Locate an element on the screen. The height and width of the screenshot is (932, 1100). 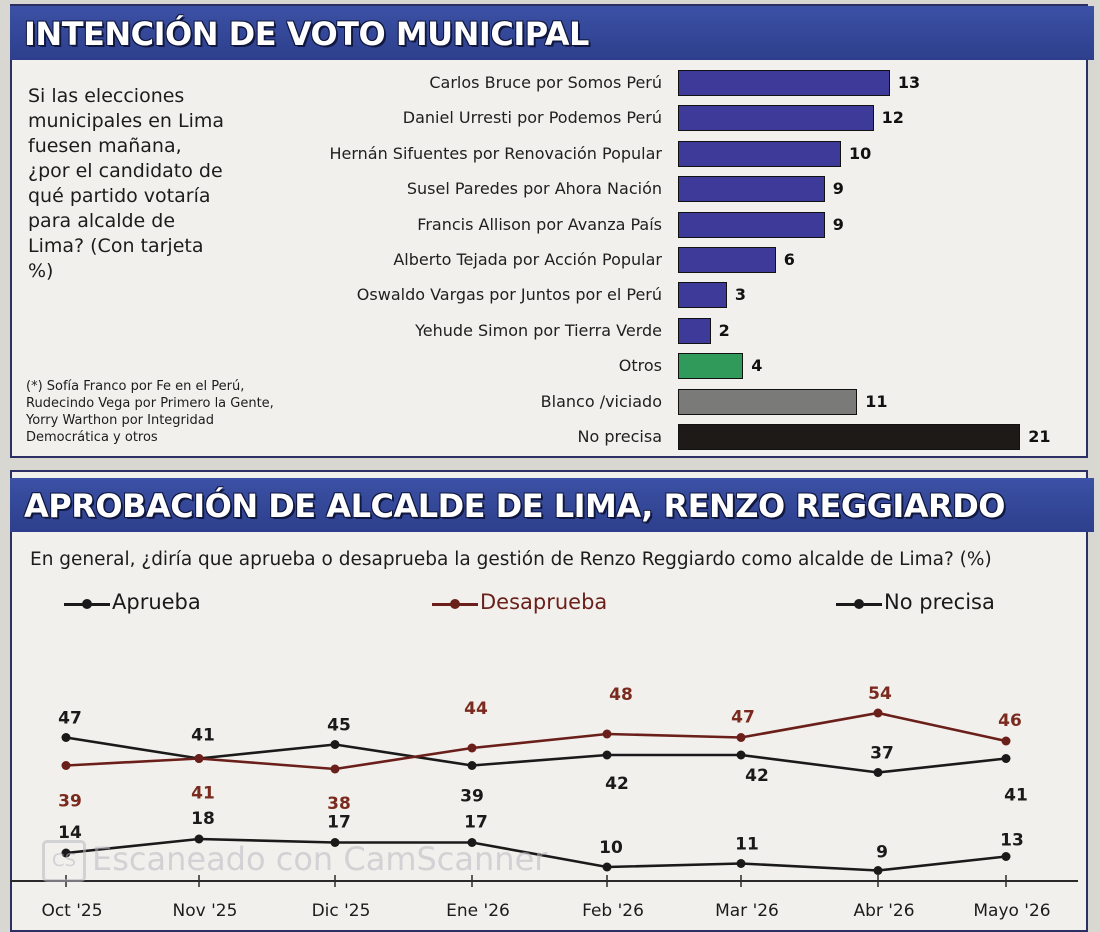
legend-no-precisa-marker is located at coordinates (859, 604).